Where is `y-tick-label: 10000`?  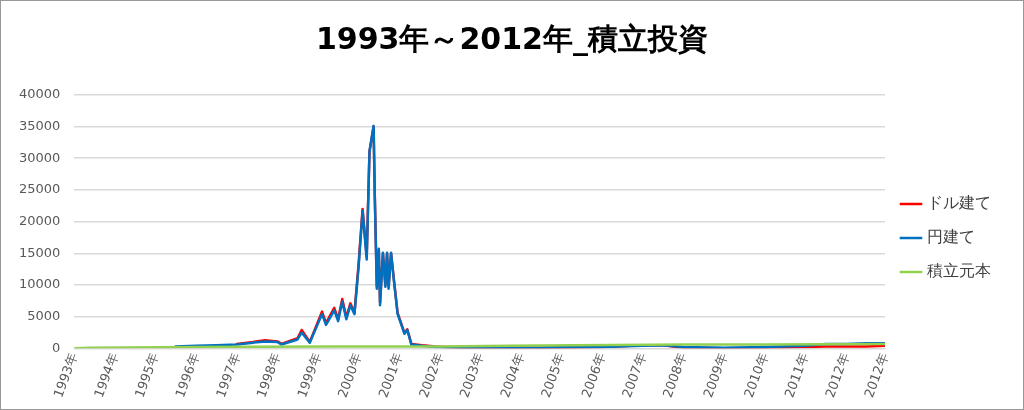
y-tick-label: 10000 is located at coordinates (40, 284).